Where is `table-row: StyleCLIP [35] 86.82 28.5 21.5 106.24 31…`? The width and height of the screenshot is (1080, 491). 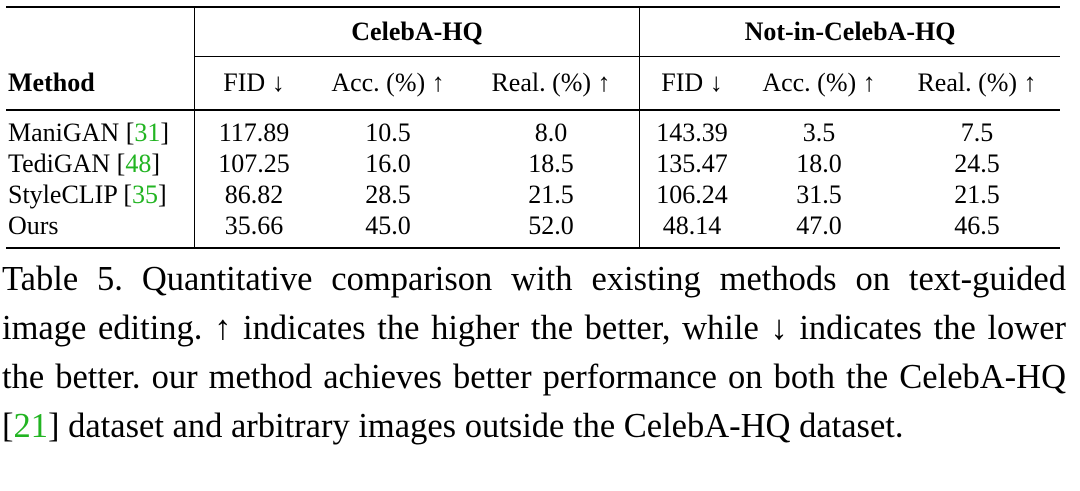
table-row: StyleCLIP [35] 86.82 28.5 21.5 106.24 31… is located at coordinates (533, 194).